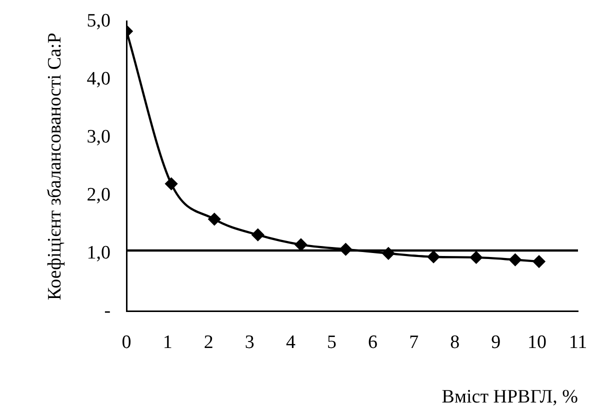  I want to click on x-tick-label: 0, so click(127, 342).